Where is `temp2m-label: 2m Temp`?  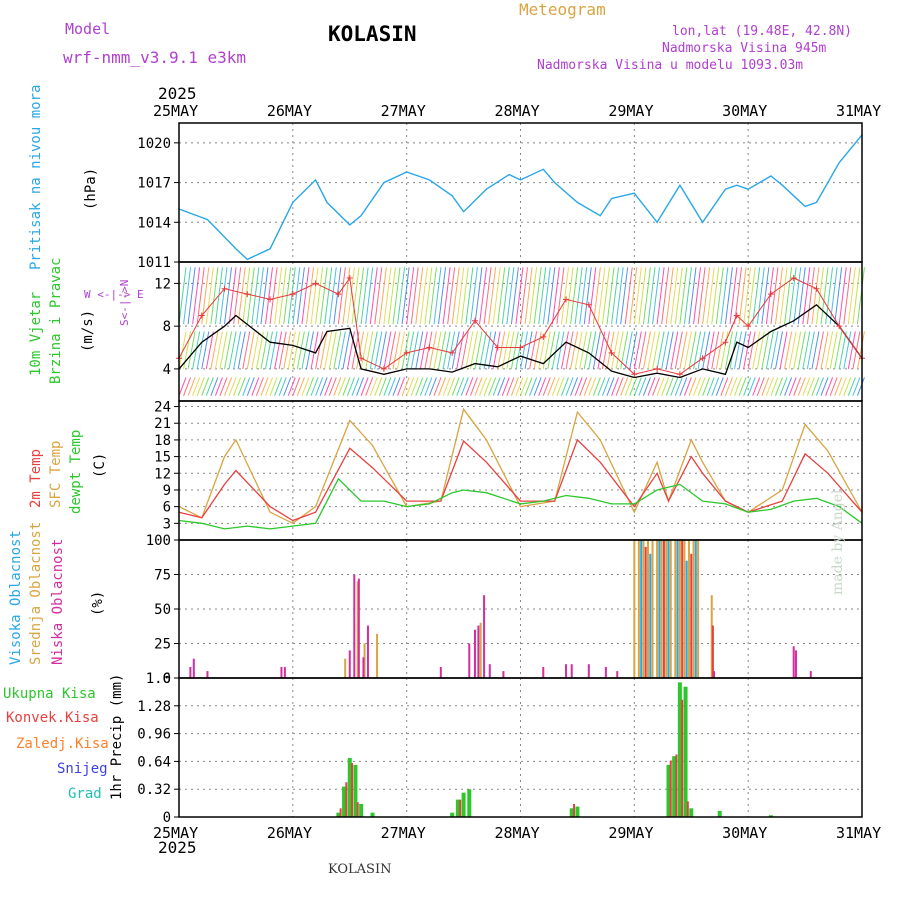
temp2m-label: 2m Temp is located at coordinates (36, 478).